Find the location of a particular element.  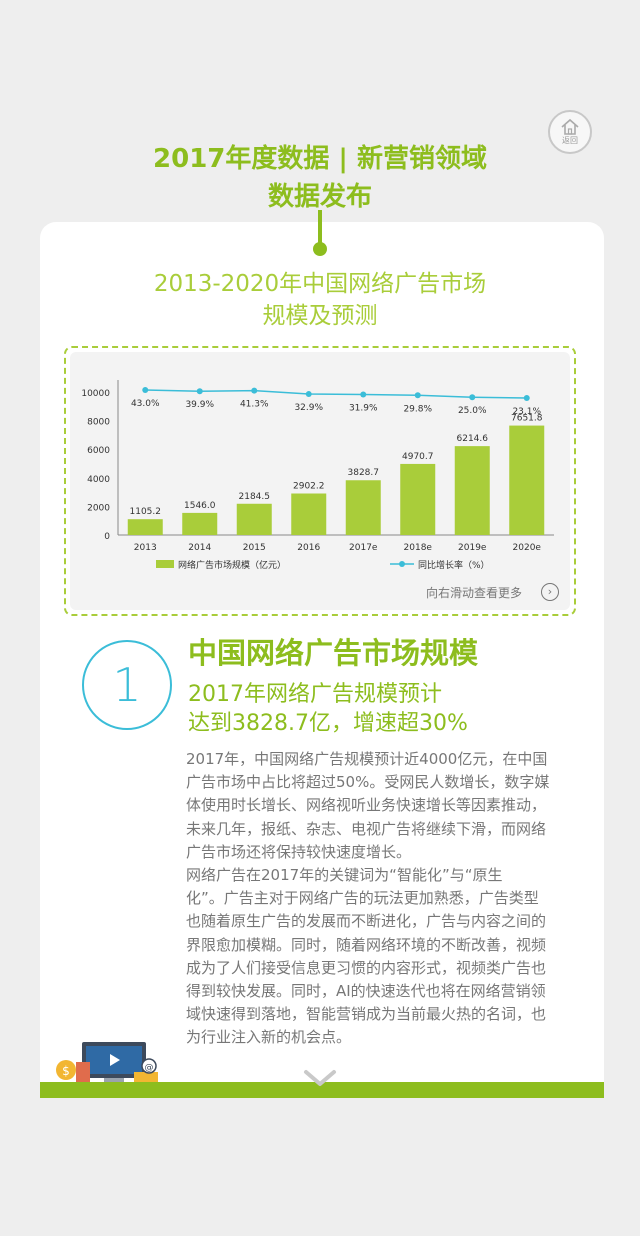

bar-data-label: 3828.7 is located at coordinates (364, 473).